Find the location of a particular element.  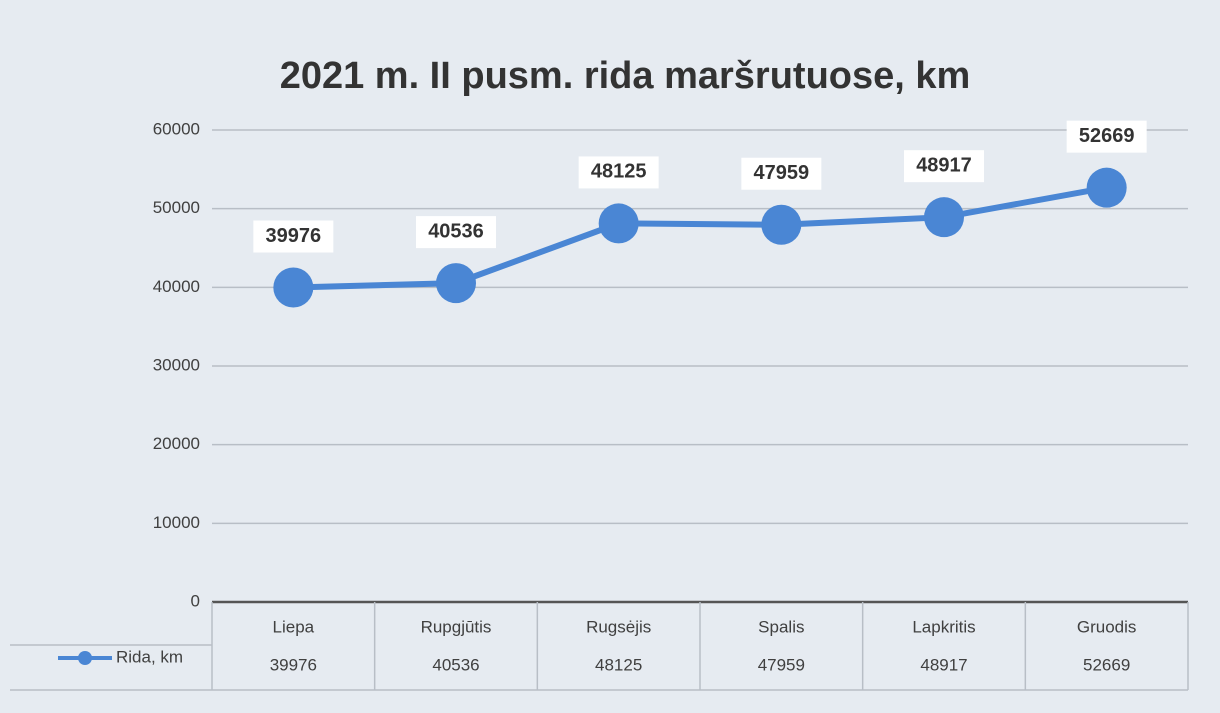

y-tick-label: 30000 is located at coordinates (176, 364).